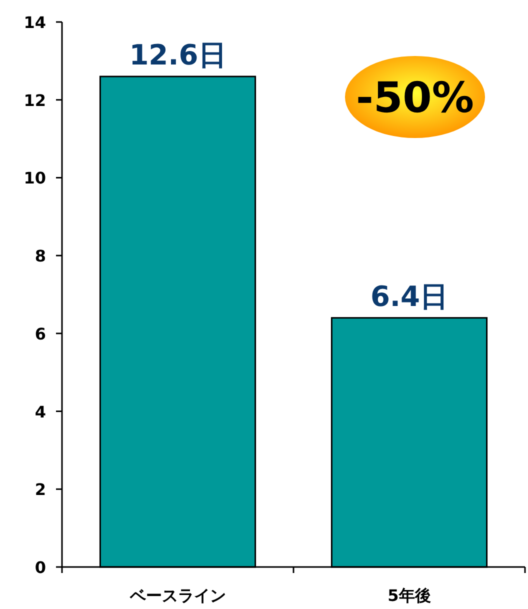 The width and height of the screenshot is (528, 609). Describe the element at coordinates (40, 334) in the screenshot. I see `y-tick-label: 6` at that location.